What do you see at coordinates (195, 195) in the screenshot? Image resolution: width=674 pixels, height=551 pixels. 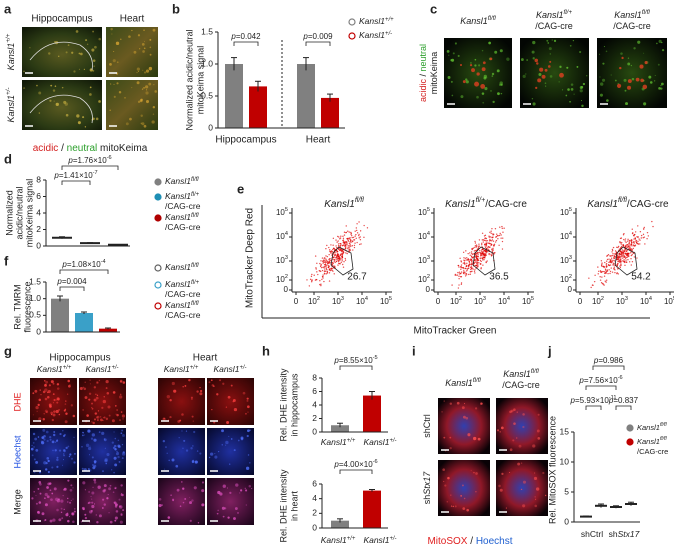 I see `text-run: fl/+` at bounding box center [195, 195].